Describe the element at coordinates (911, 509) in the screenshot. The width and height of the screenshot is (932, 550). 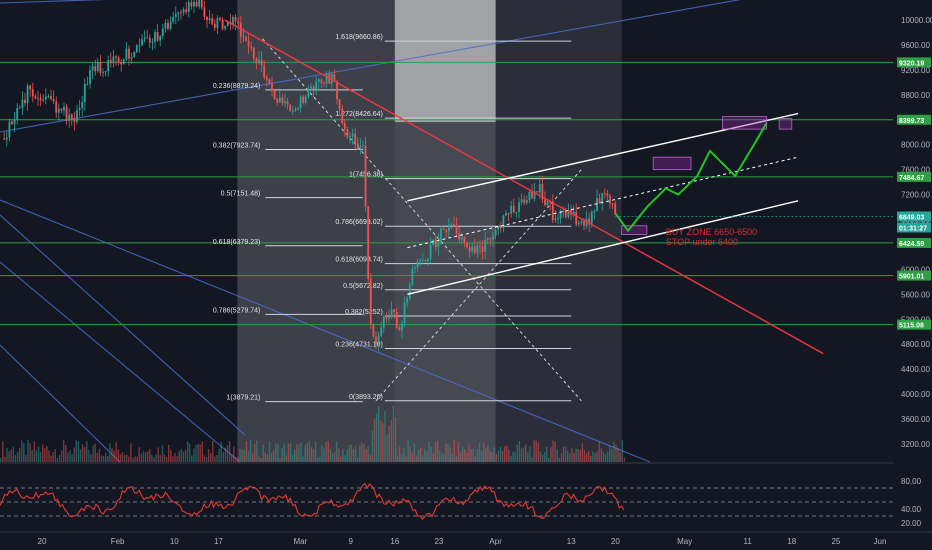
I see `osc-axis-tick: 40.00` at that location.